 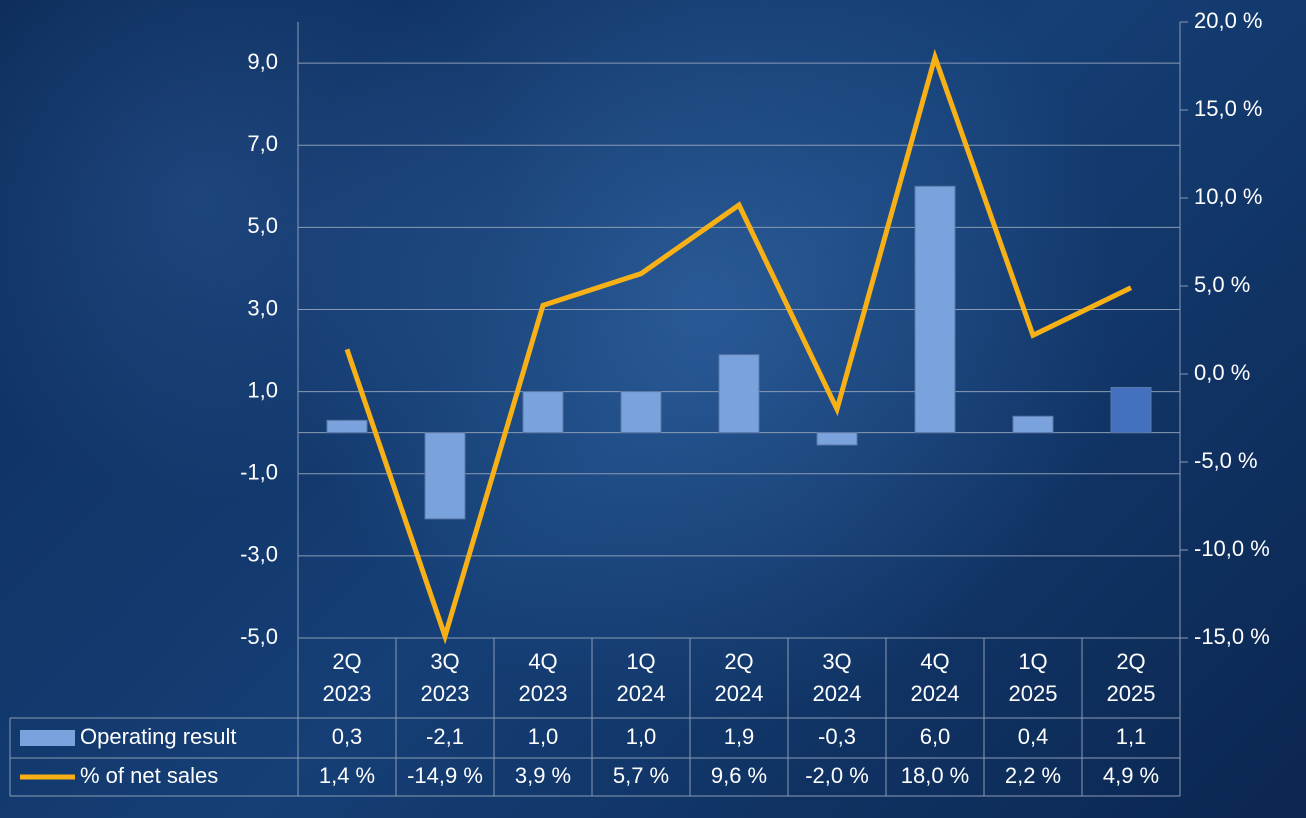 I want to click on x-tick-label: 3Q 2024, so click(x=837, y=677).